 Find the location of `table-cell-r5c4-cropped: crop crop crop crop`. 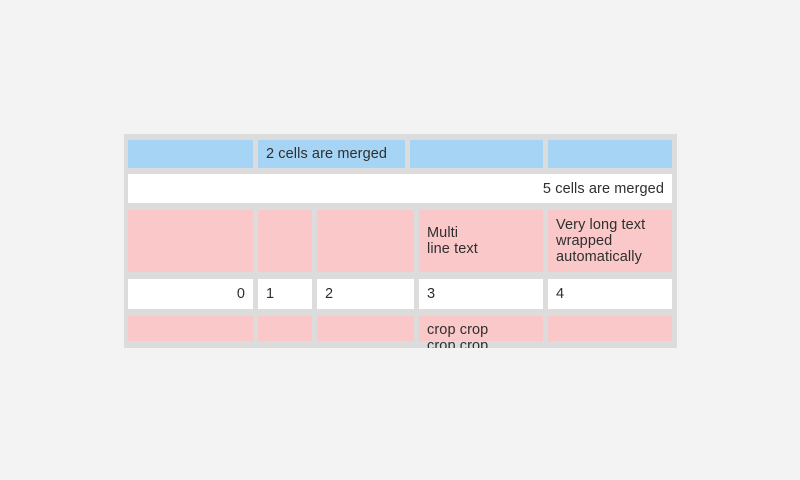

table-cell-r5c4-cropped: crop crop crop crop is located at coordinates (481, 332).